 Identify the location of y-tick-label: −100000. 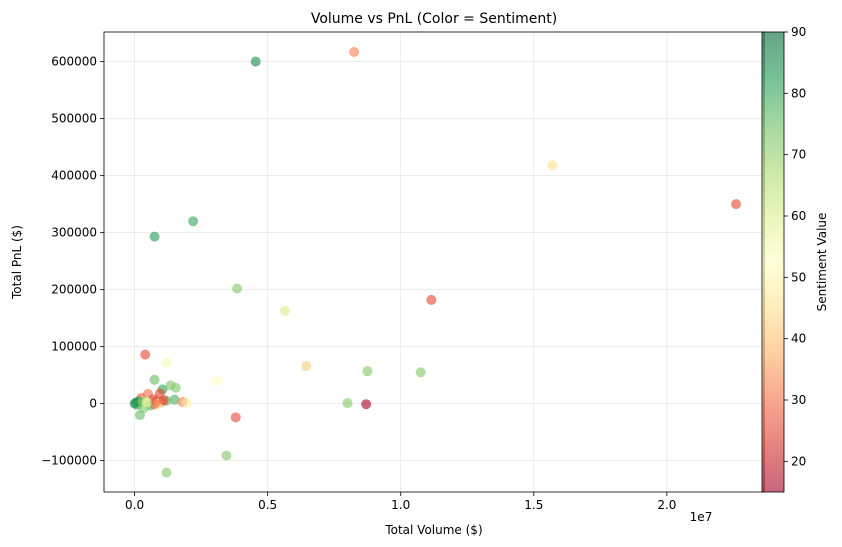
(69, 461).